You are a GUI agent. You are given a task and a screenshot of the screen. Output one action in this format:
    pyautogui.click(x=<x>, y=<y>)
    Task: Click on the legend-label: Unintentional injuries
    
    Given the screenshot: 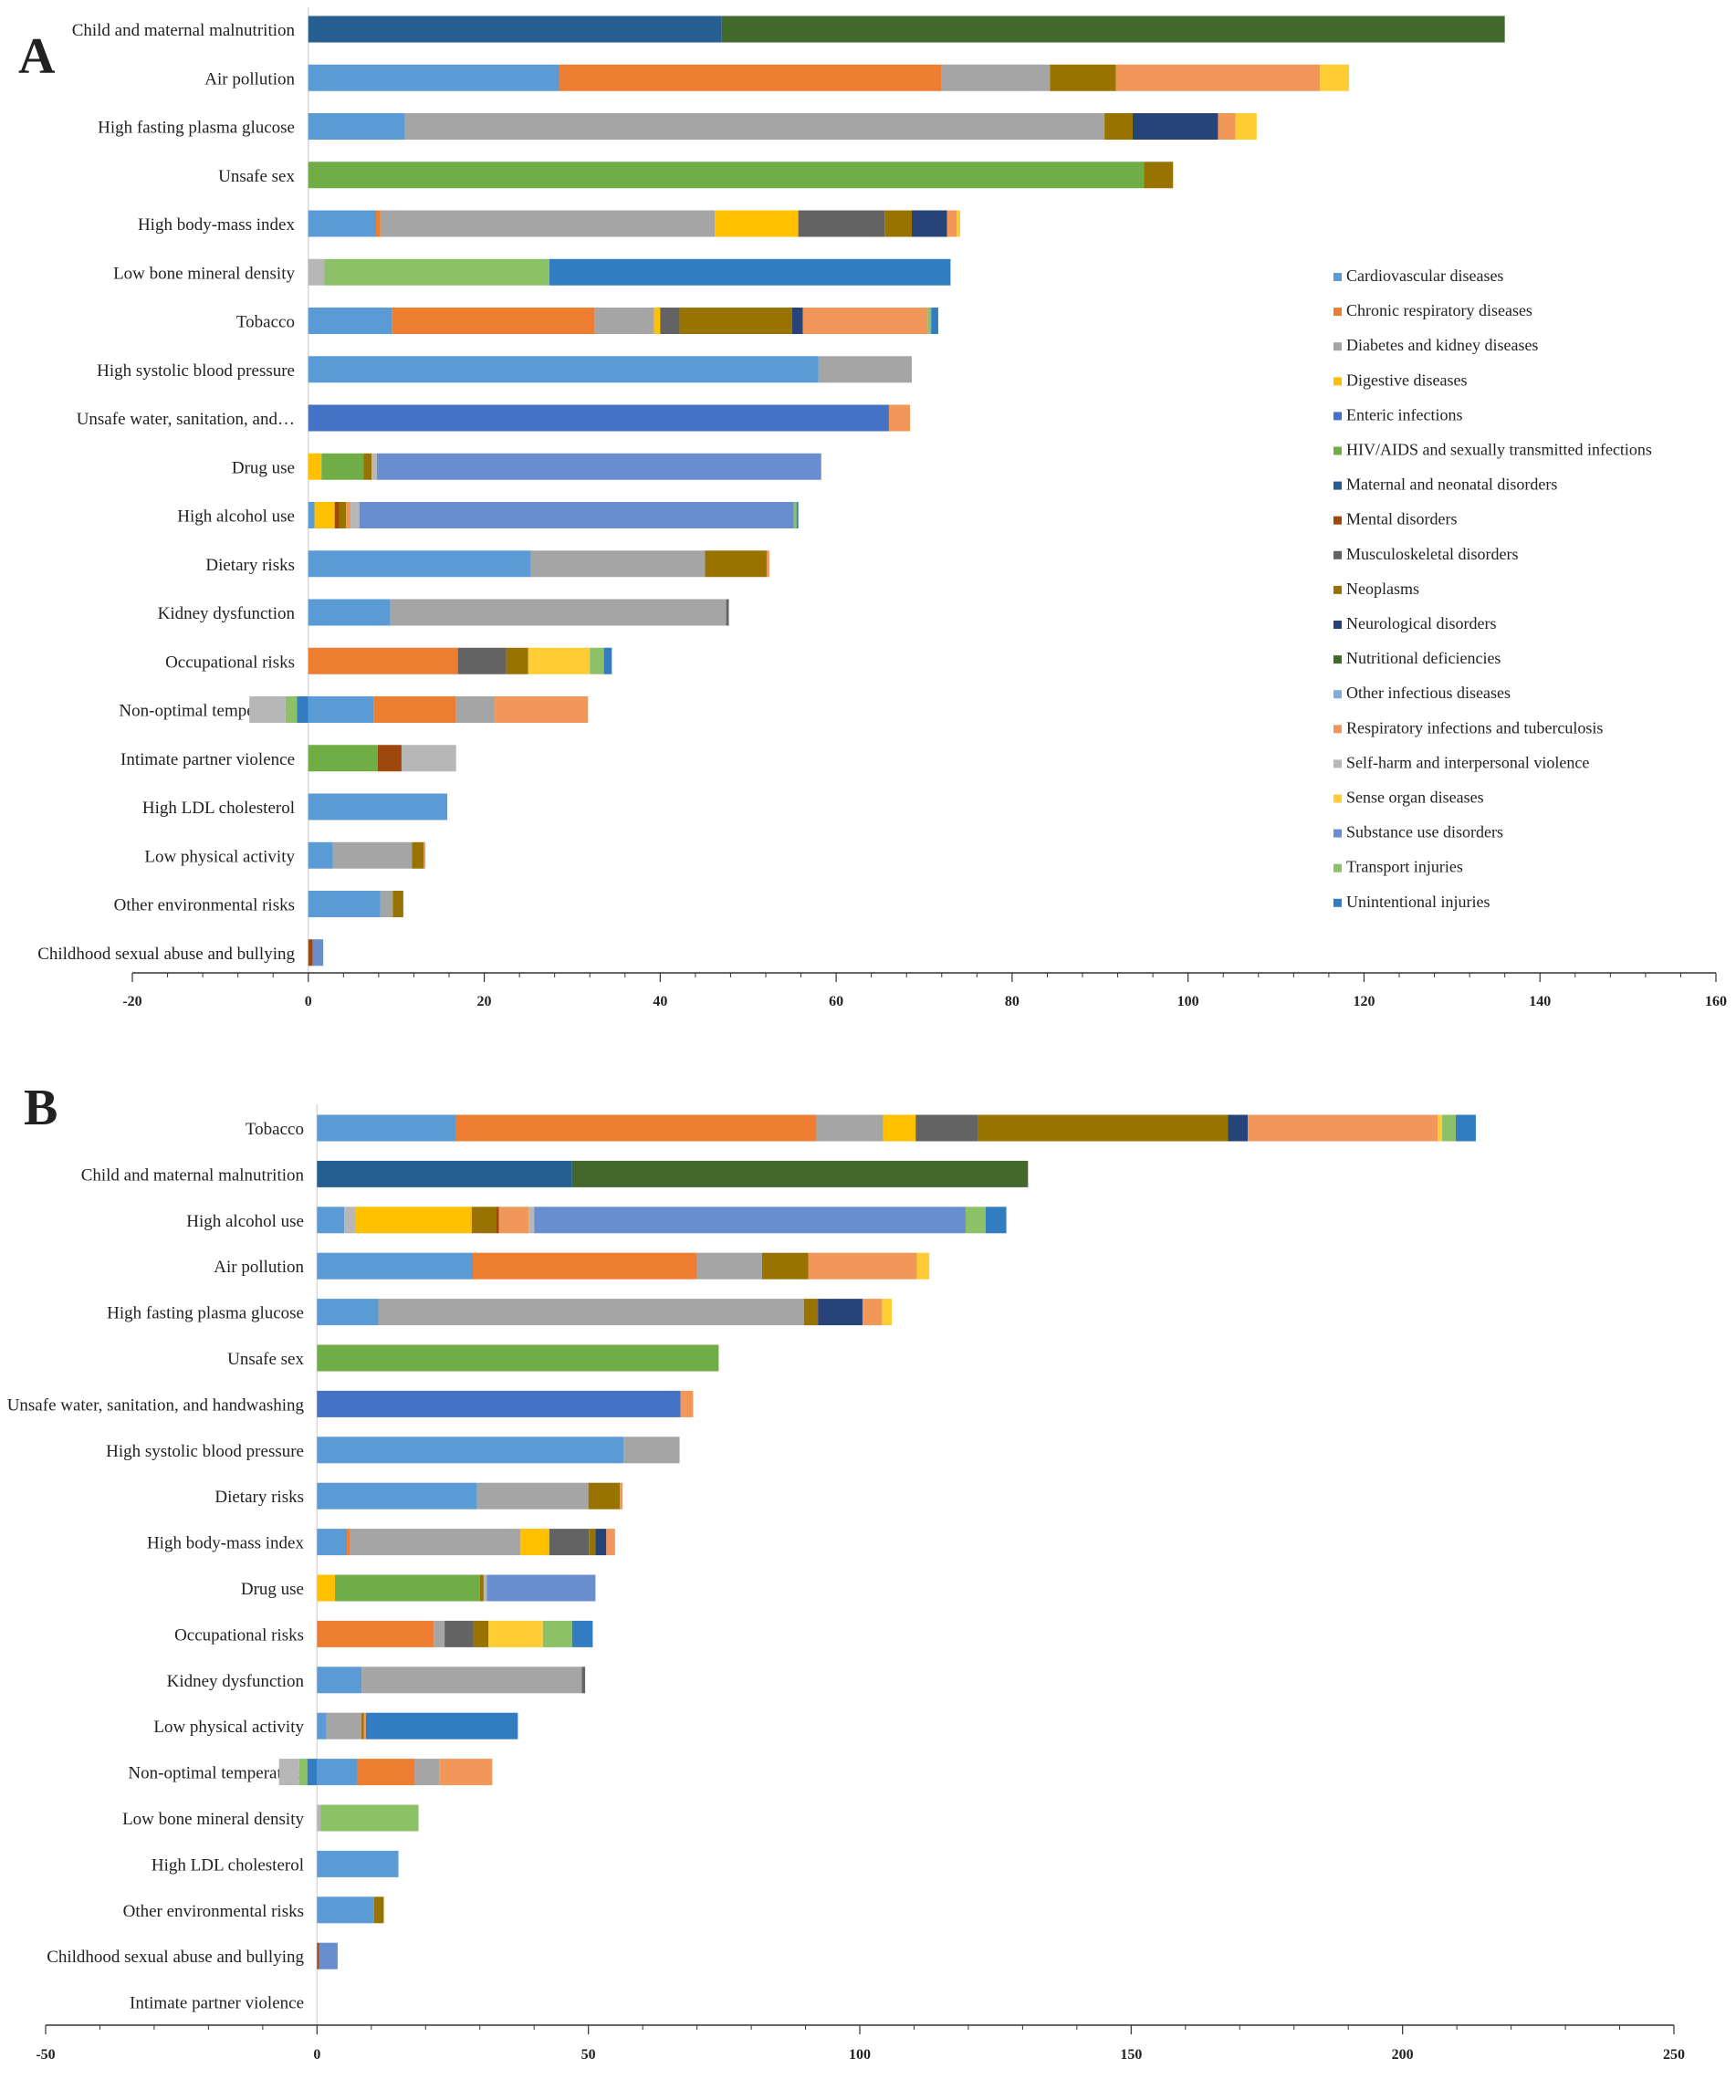 What is the action you would take?
    pyautogui.click(x=1418, y=902)
    